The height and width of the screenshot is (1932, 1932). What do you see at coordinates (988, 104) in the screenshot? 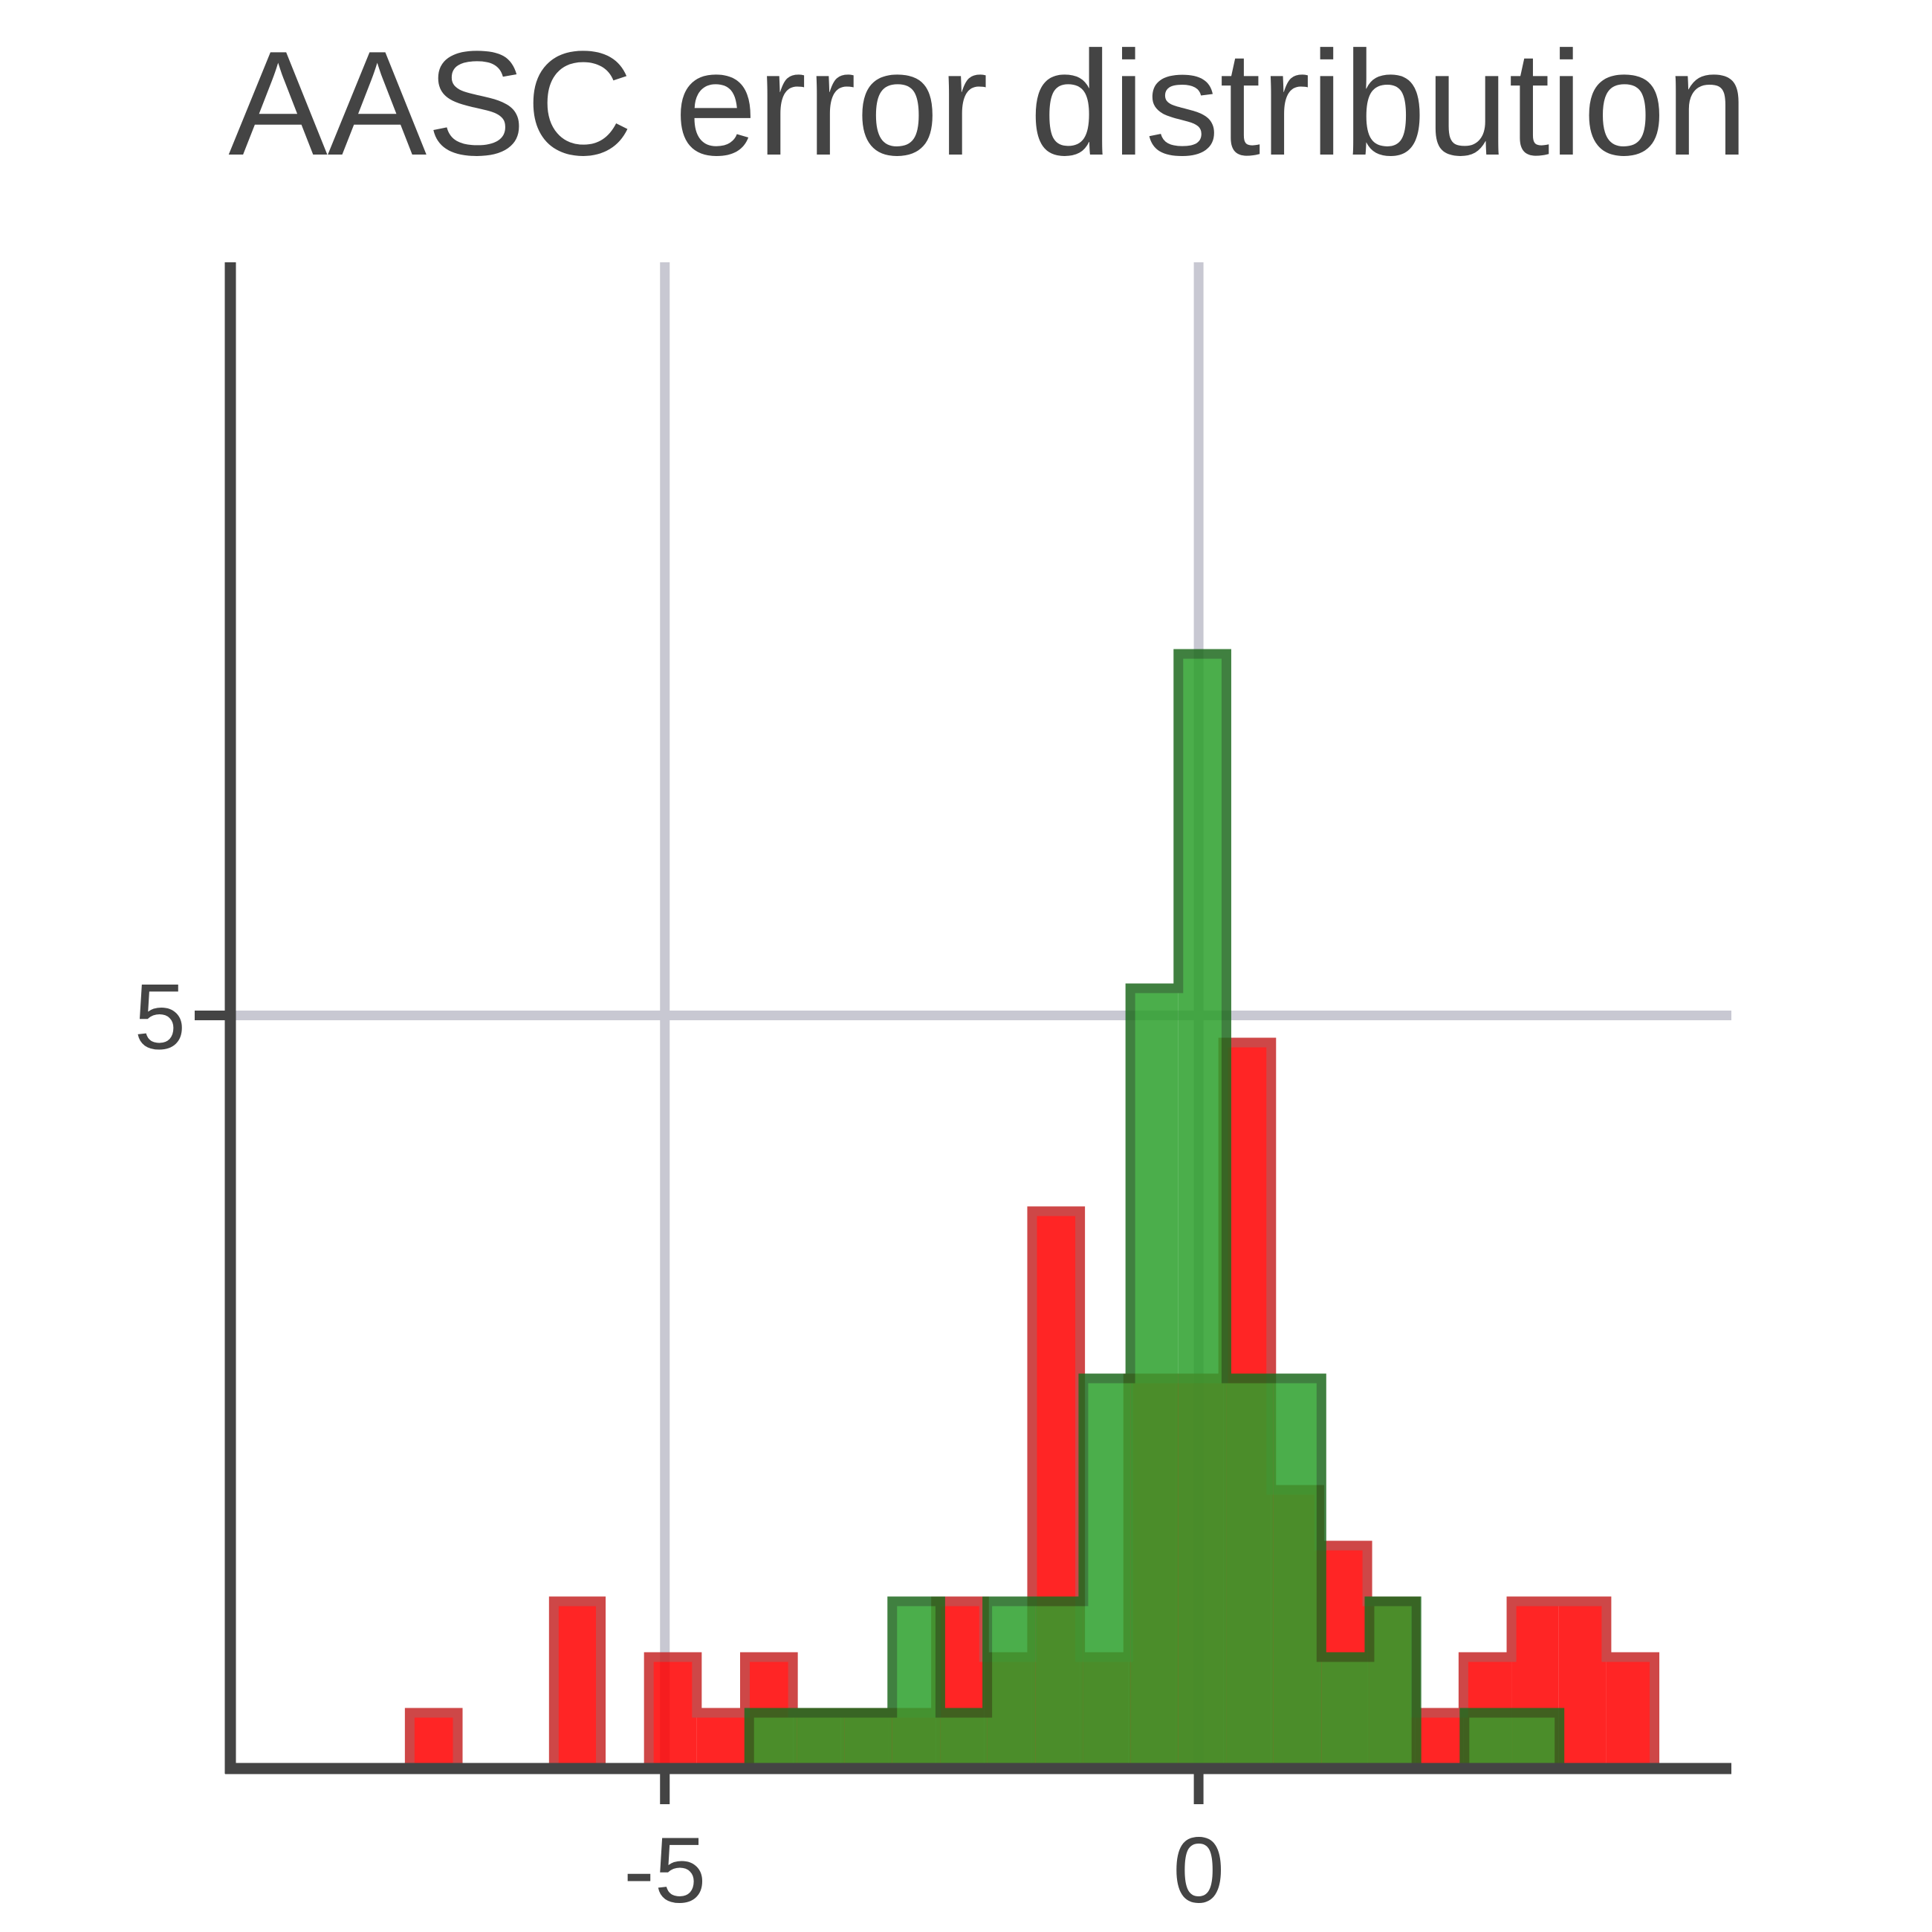
I see `chart-title: AASC error distribution` at bounding box center [988, 104].